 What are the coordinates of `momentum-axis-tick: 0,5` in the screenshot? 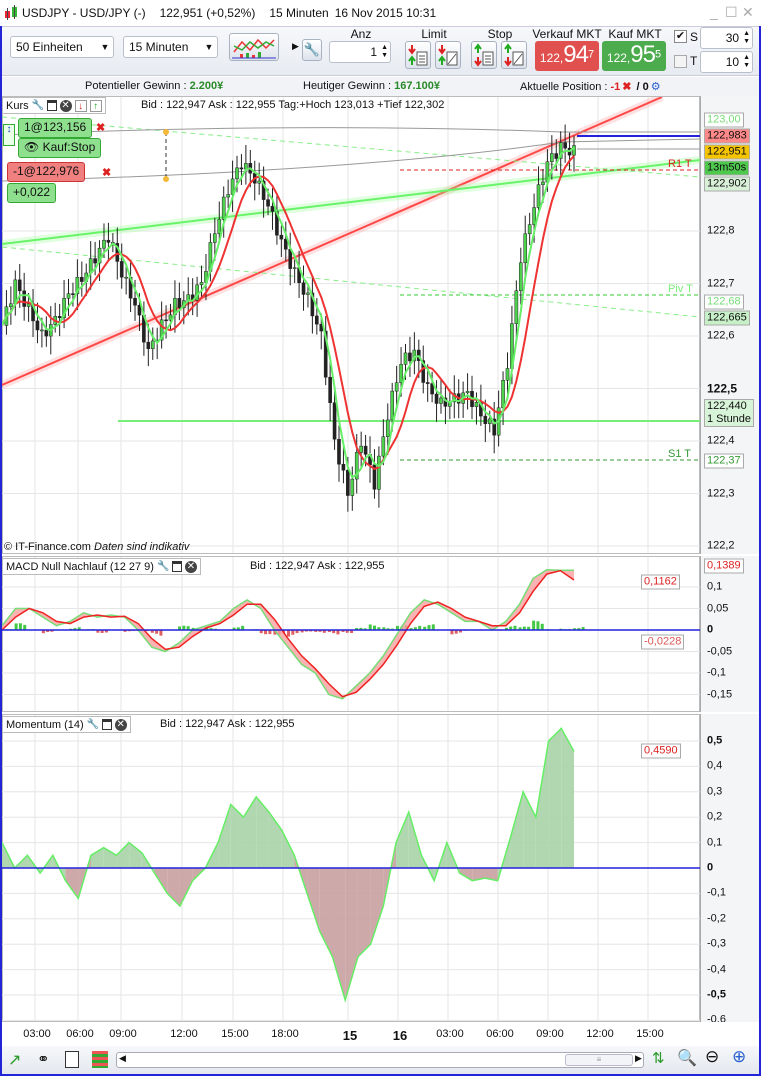 It's located at (715, 740).